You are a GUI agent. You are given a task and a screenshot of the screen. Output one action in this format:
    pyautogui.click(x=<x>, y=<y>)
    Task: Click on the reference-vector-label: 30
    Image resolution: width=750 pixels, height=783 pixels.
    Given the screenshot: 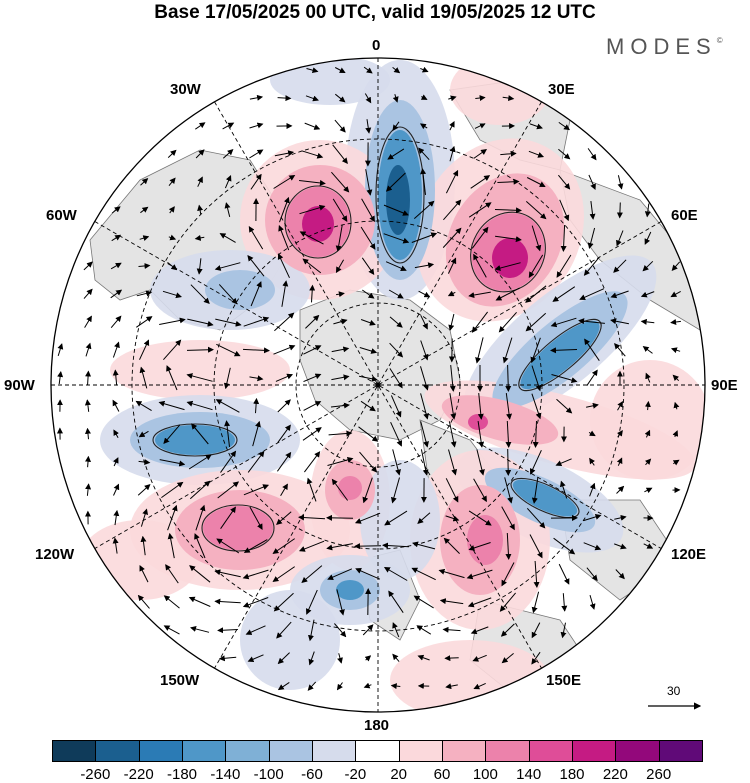 What is the action you would take?
    pyautogui.click(x=674, y=691)
    